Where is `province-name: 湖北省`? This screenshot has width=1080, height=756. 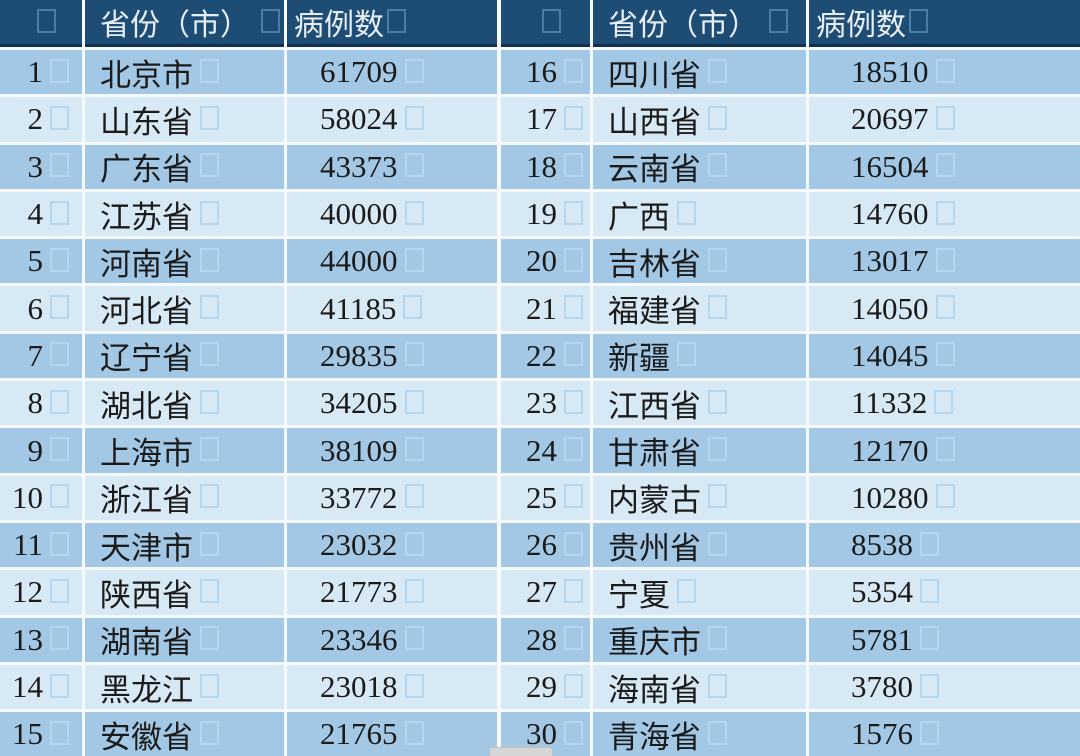
province-name: 湖北省 is located at coordinates (146, 406).